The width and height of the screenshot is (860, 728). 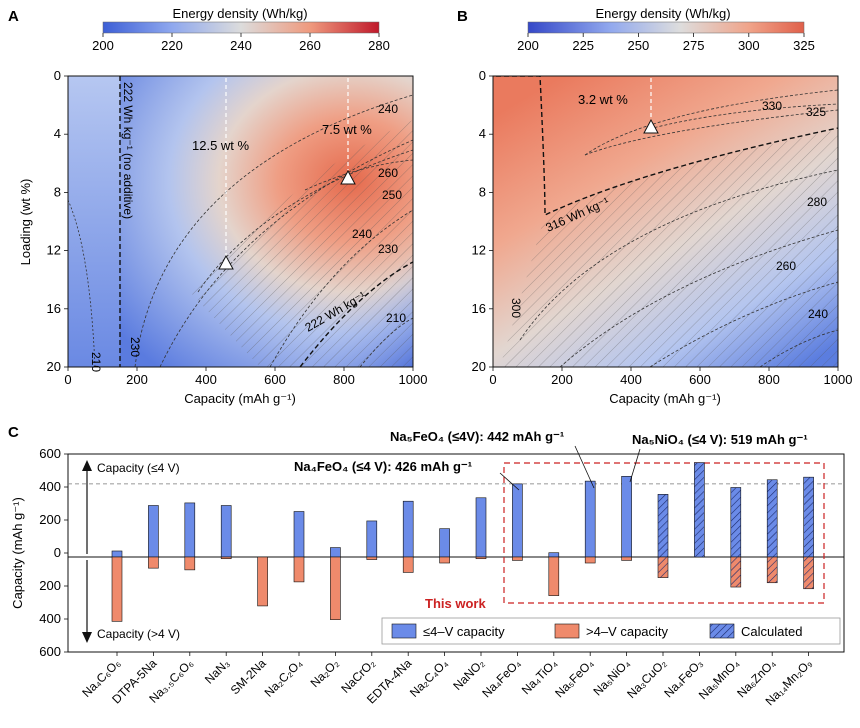 I want to click on annotation-ref-a: 222 Wh kg⁻¹ (no additive), so click(x=128, y=150).